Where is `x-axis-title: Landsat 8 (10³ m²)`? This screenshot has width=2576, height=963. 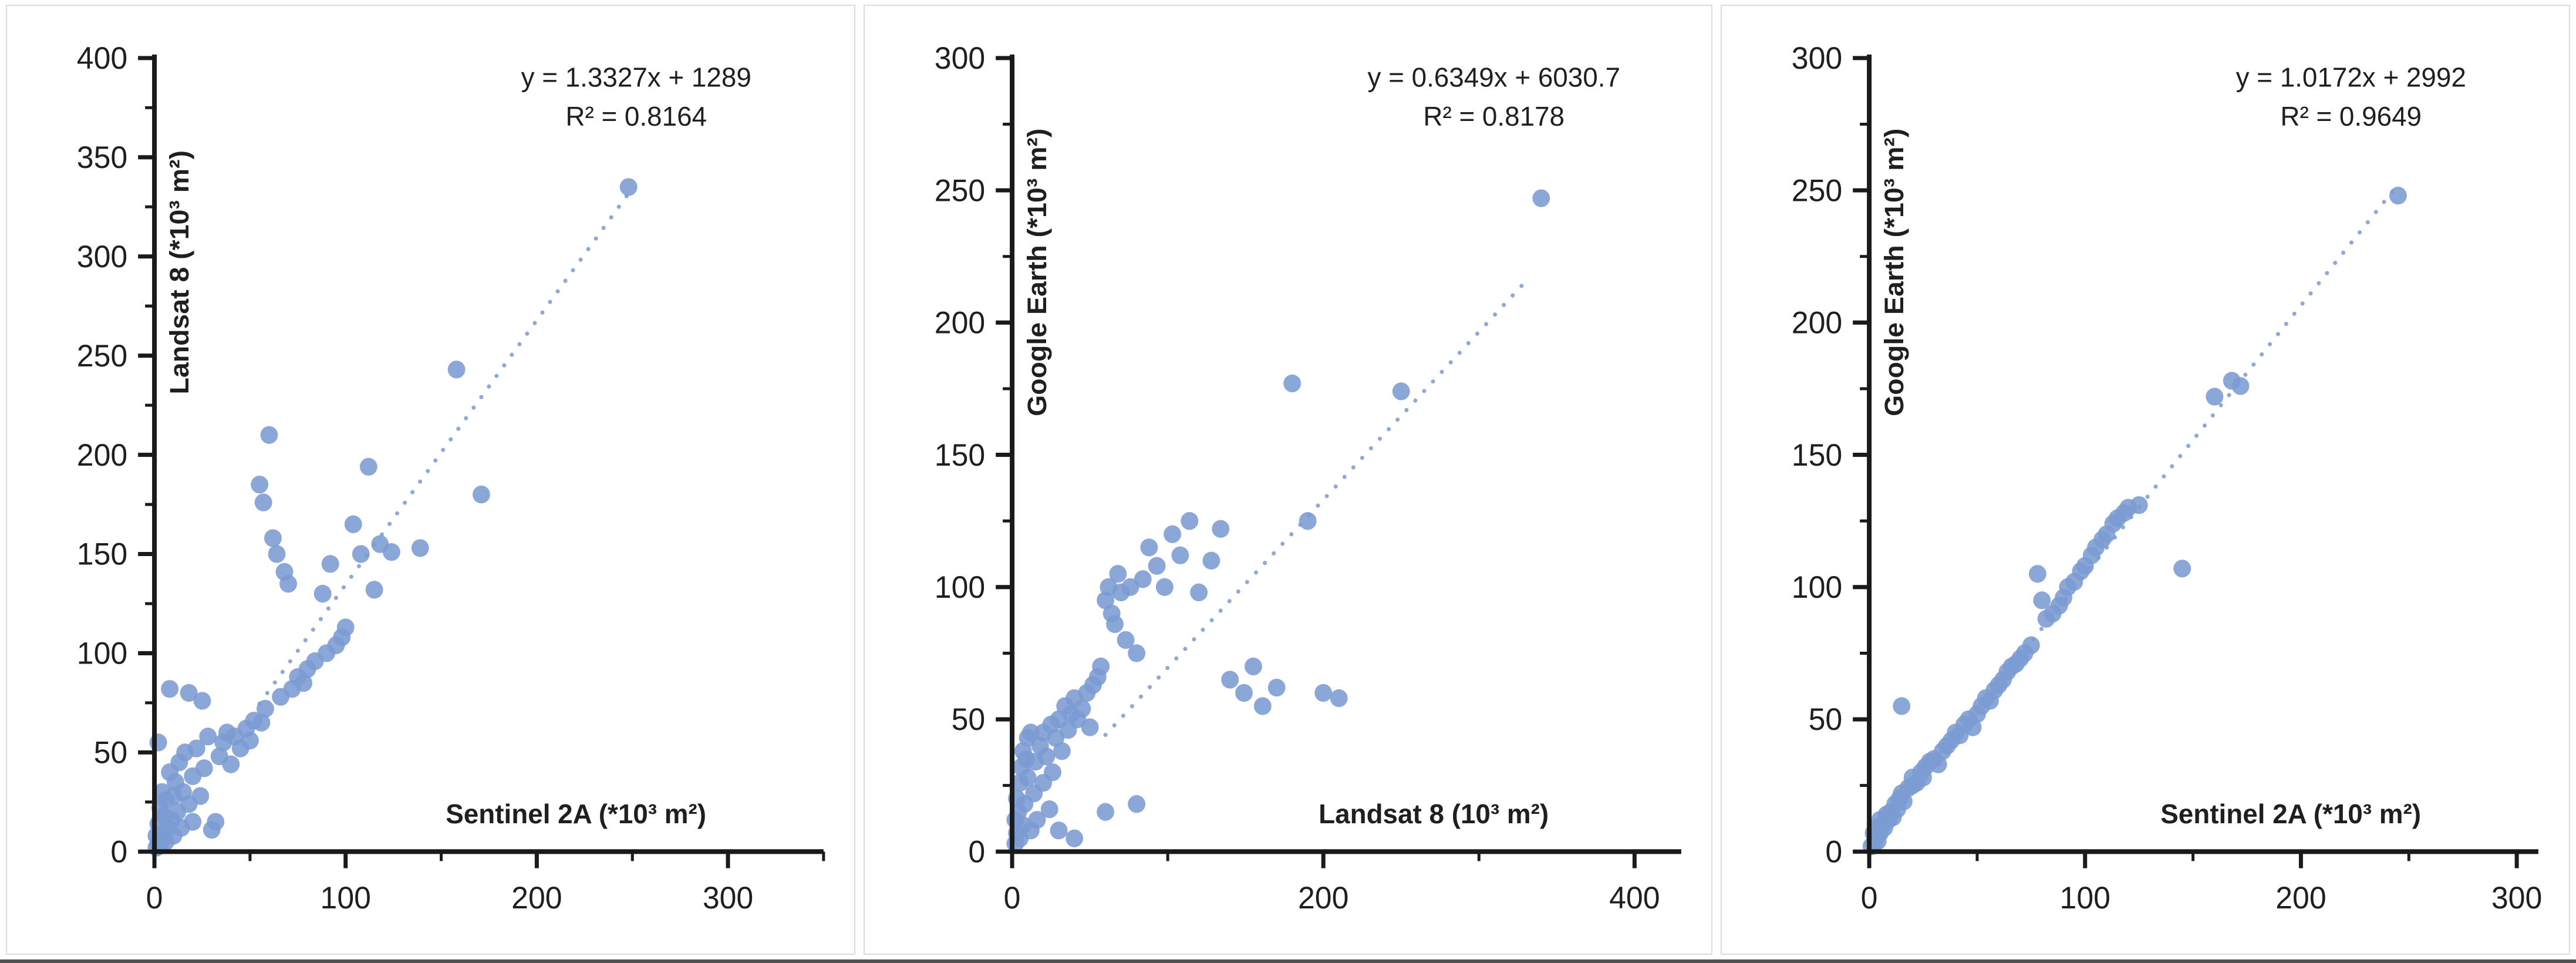
x-axis-title: Landsat 8 (10³ m²) is located at coordinates (1434, 814).